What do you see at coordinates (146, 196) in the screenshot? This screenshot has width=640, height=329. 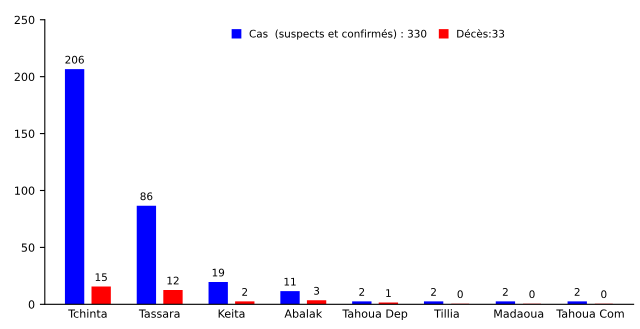 I see `data-label: 86` at bounding box center [146, 196].